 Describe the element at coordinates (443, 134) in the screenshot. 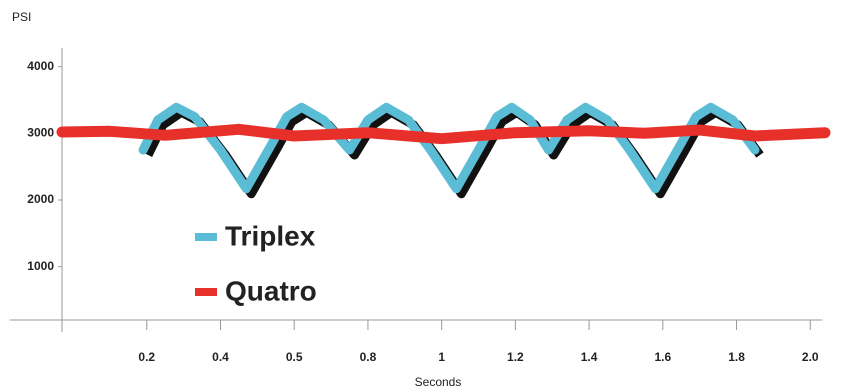

I see `series-line` at that location.